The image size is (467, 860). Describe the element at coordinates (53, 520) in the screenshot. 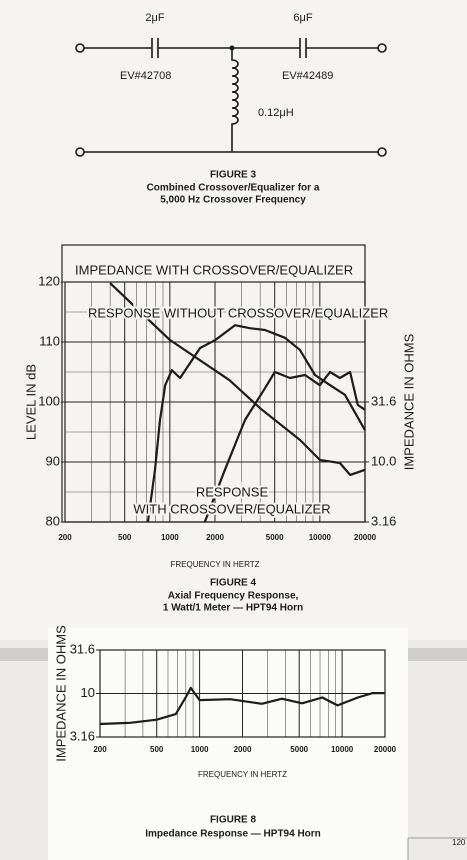

I see `y-tick-label: 80` at that location.